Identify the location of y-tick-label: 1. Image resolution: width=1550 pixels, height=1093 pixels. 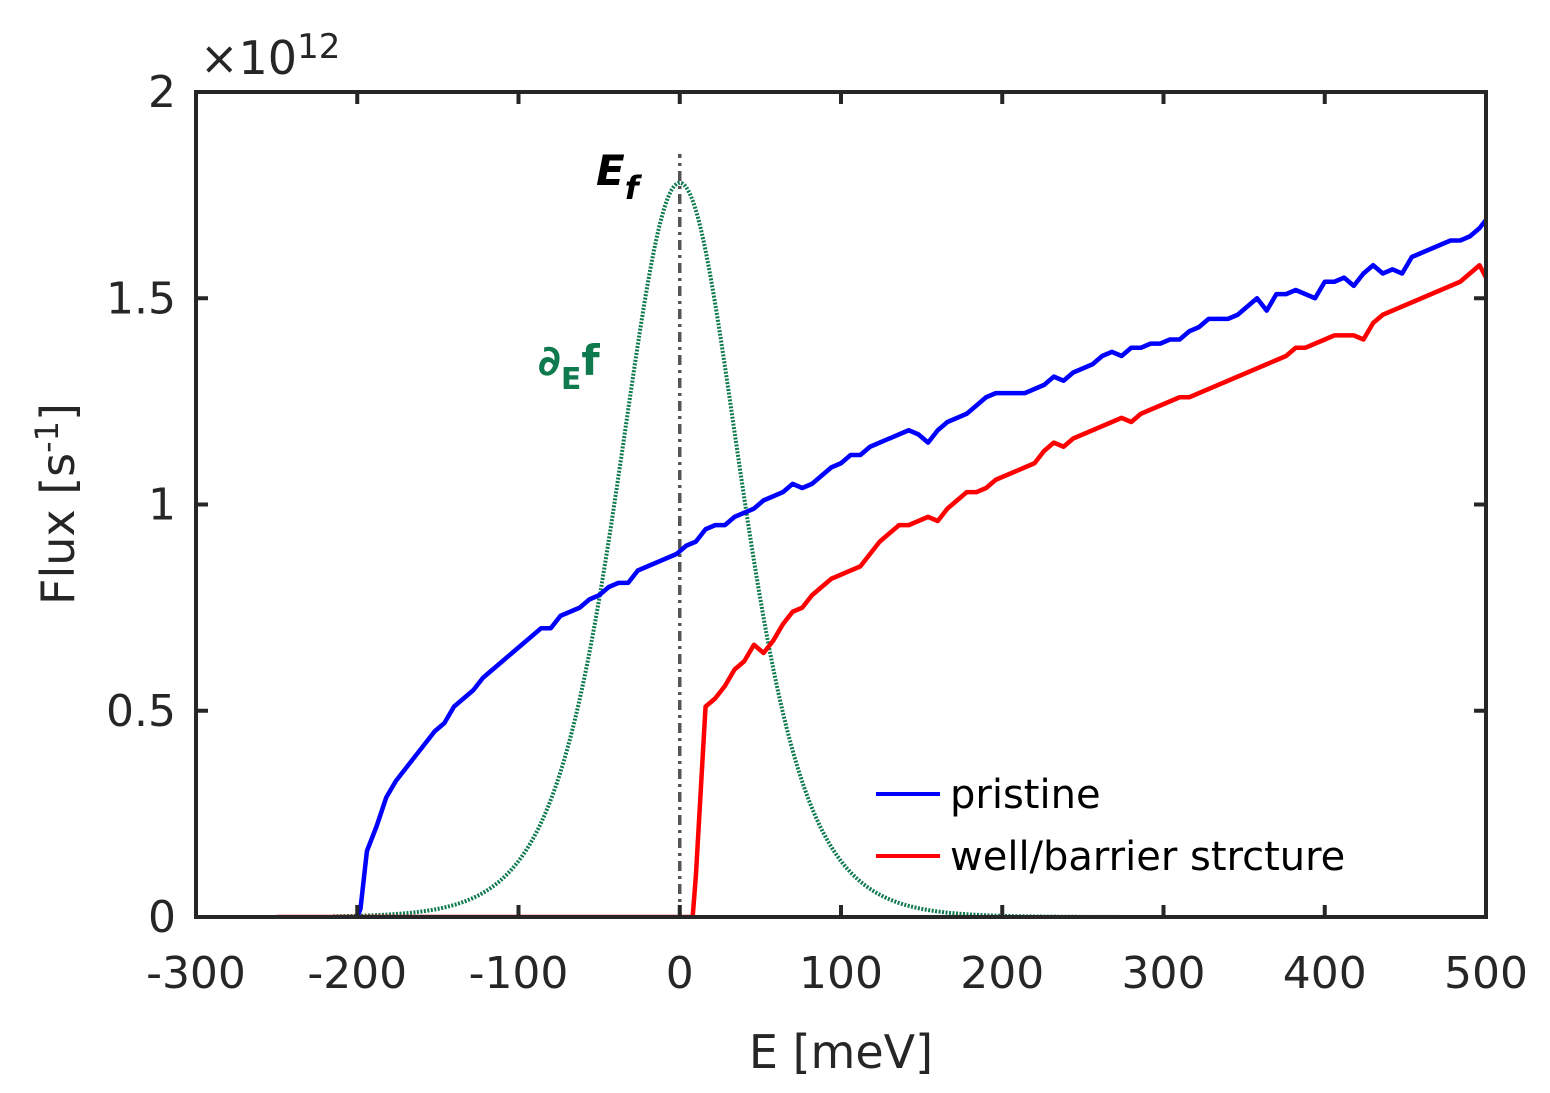
(162, 505).